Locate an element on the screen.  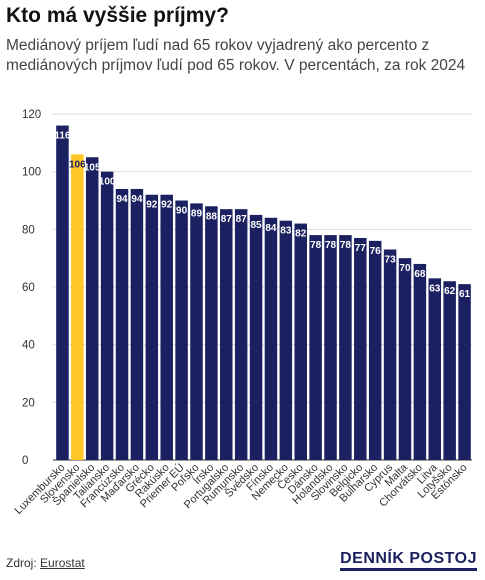
y-tick-label: 20 is located at coordinates (28, 403).